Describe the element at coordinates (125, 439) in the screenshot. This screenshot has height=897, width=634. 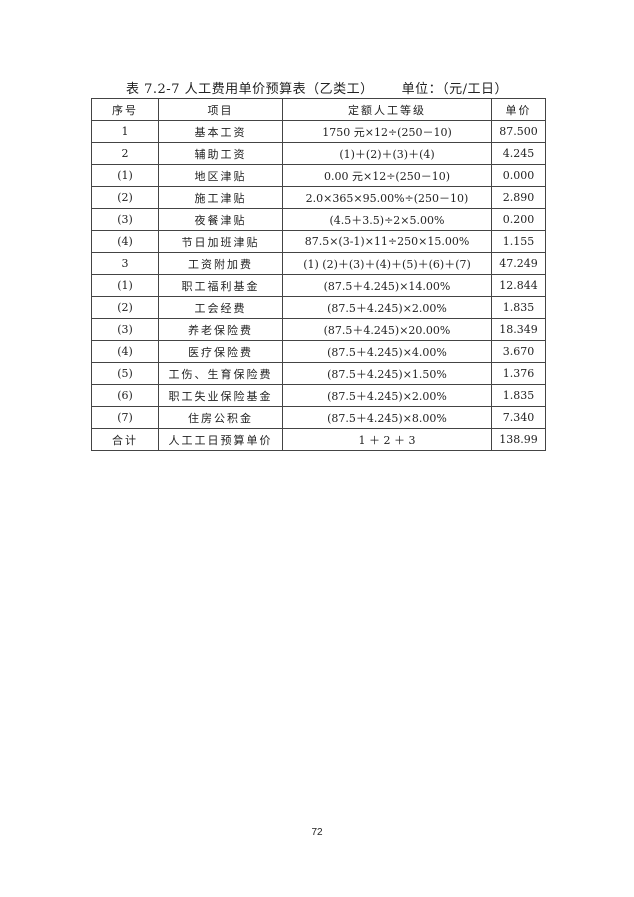
I see `row-number: 合计` at that location.